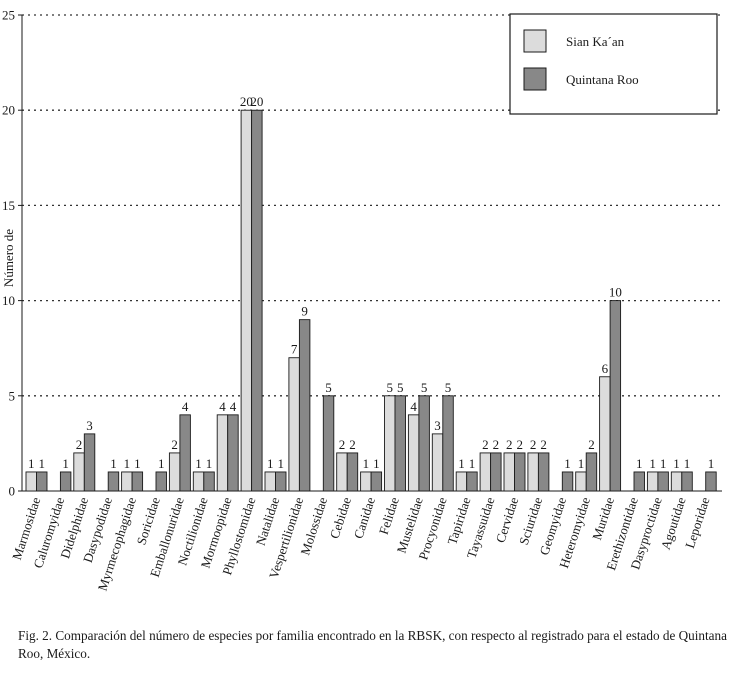  What do you see at coordinates (340, 517) in the screenshot?
I see `x-tick-label: Cebidae` at bounding box center [340, 517].